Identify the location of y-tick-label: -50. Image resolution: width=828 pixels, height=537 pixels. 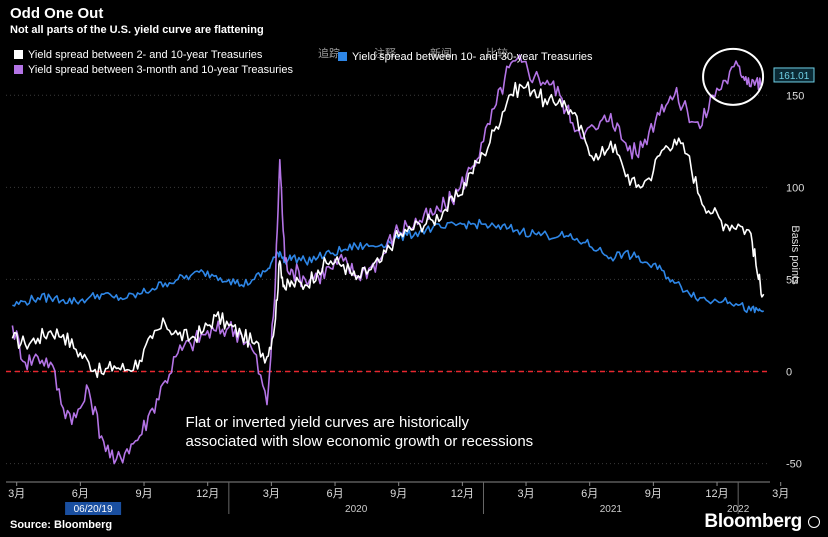
(794, 465).